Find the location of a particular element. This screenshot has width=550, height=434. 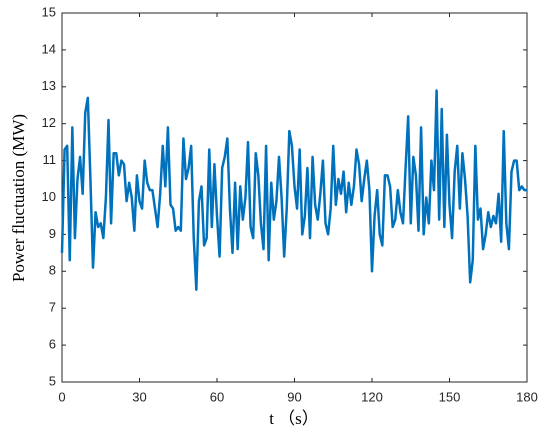

y-tick-label: 8 is located at coordinates (52, 270).